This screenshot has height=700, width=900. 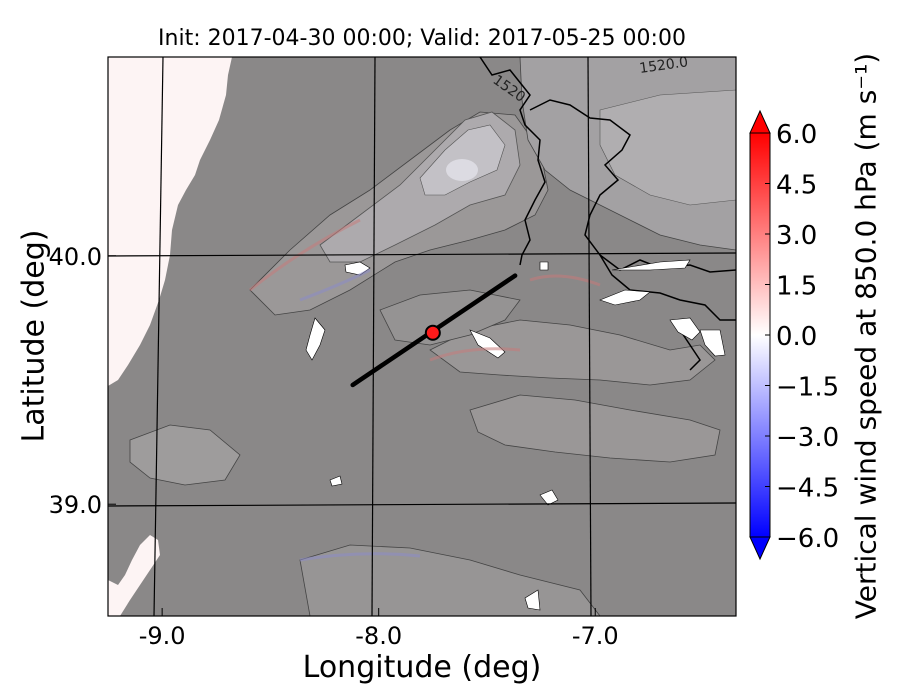 What do you see at coordinates (807, 489) in the screenshot?
I see `colorbar-tick-label: −4.5` at bounding box center [807, 489].